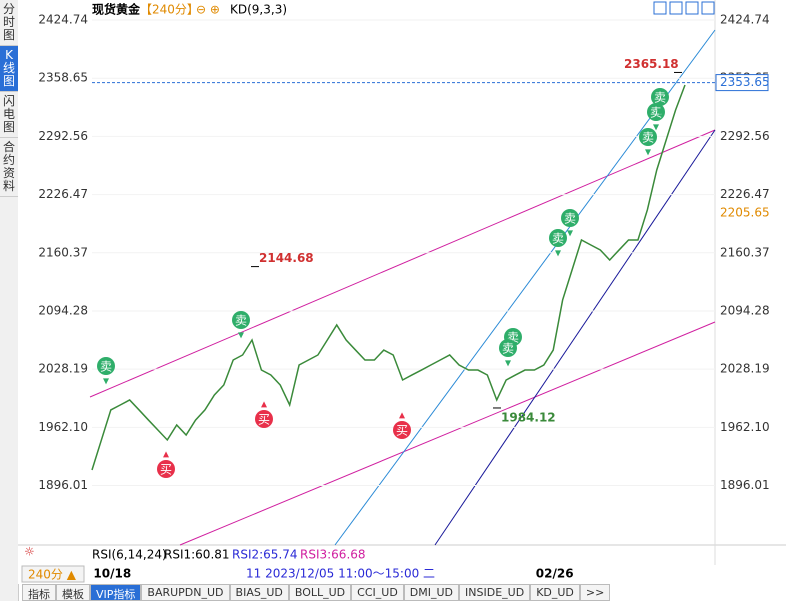 Image resolution: width=786 pixels, height=602 pixels. What do you see at coordinates (555, 574) in the screenshot?
I see `x-tick-label: 02/26` at bounding box center [555, 574].